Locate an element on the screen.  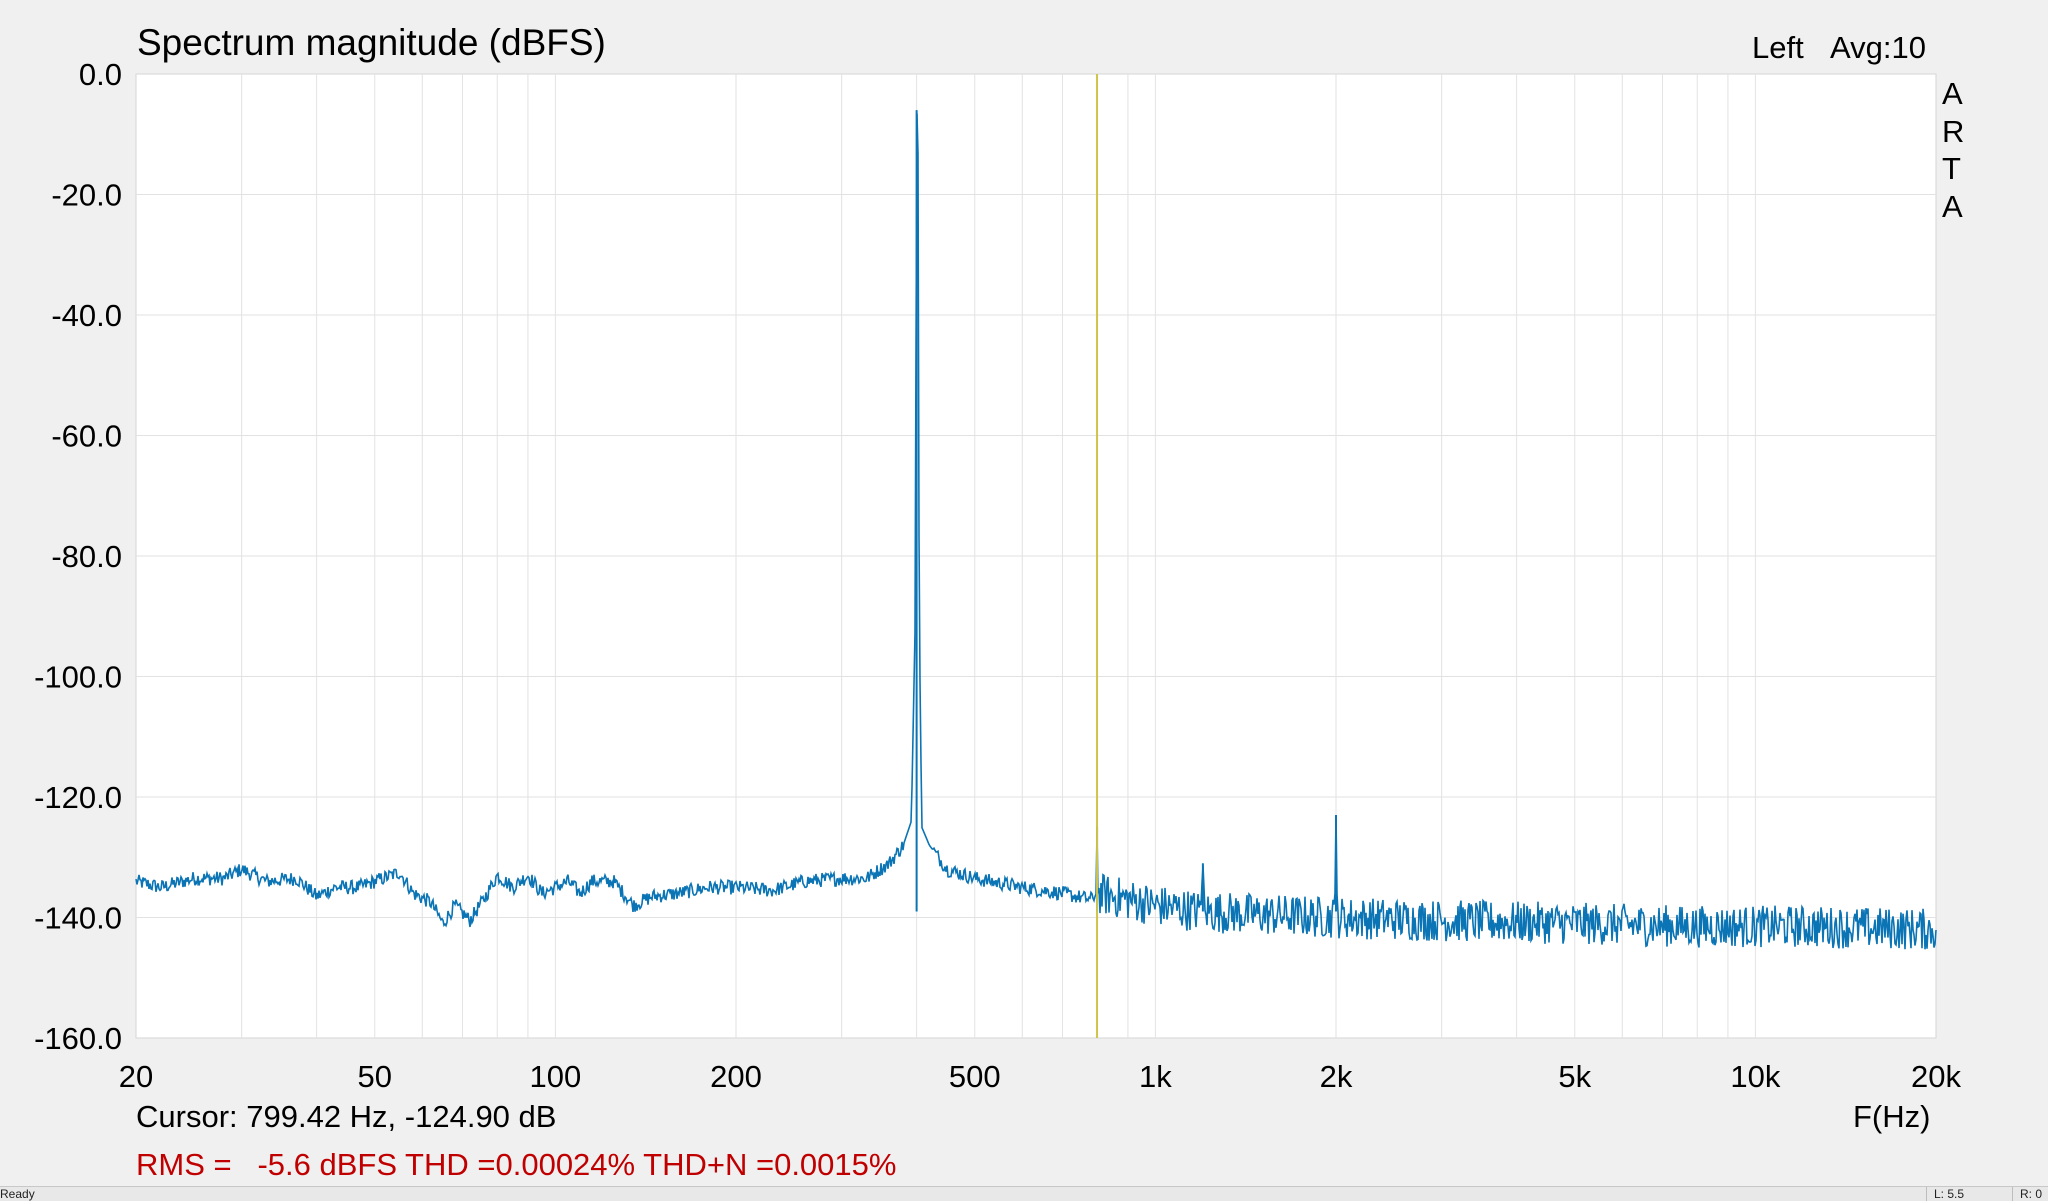
brand-letter-t: T is located at coordinates (1951, 168).